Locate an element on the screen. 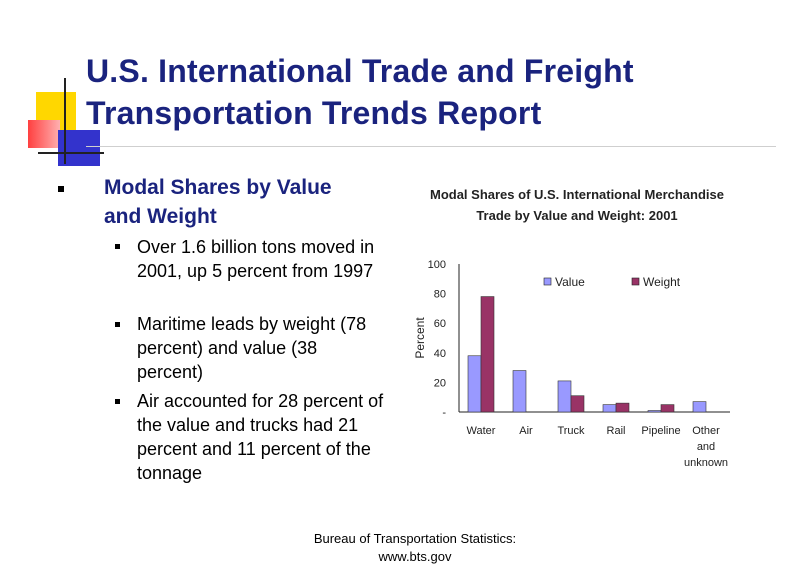 The image size is (792, 576). footer-line-2: www.bts.gov is located at coordinates (415, 556).